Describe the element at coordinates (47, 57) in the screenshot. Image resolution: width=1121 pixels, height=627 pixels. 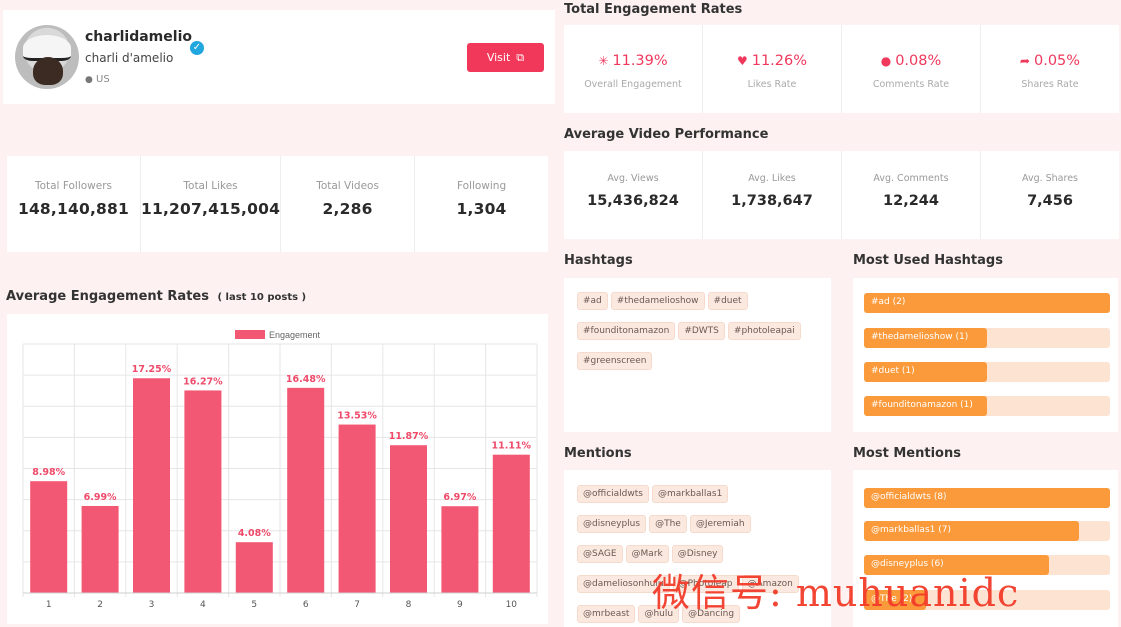
I see `avatar` at that location.